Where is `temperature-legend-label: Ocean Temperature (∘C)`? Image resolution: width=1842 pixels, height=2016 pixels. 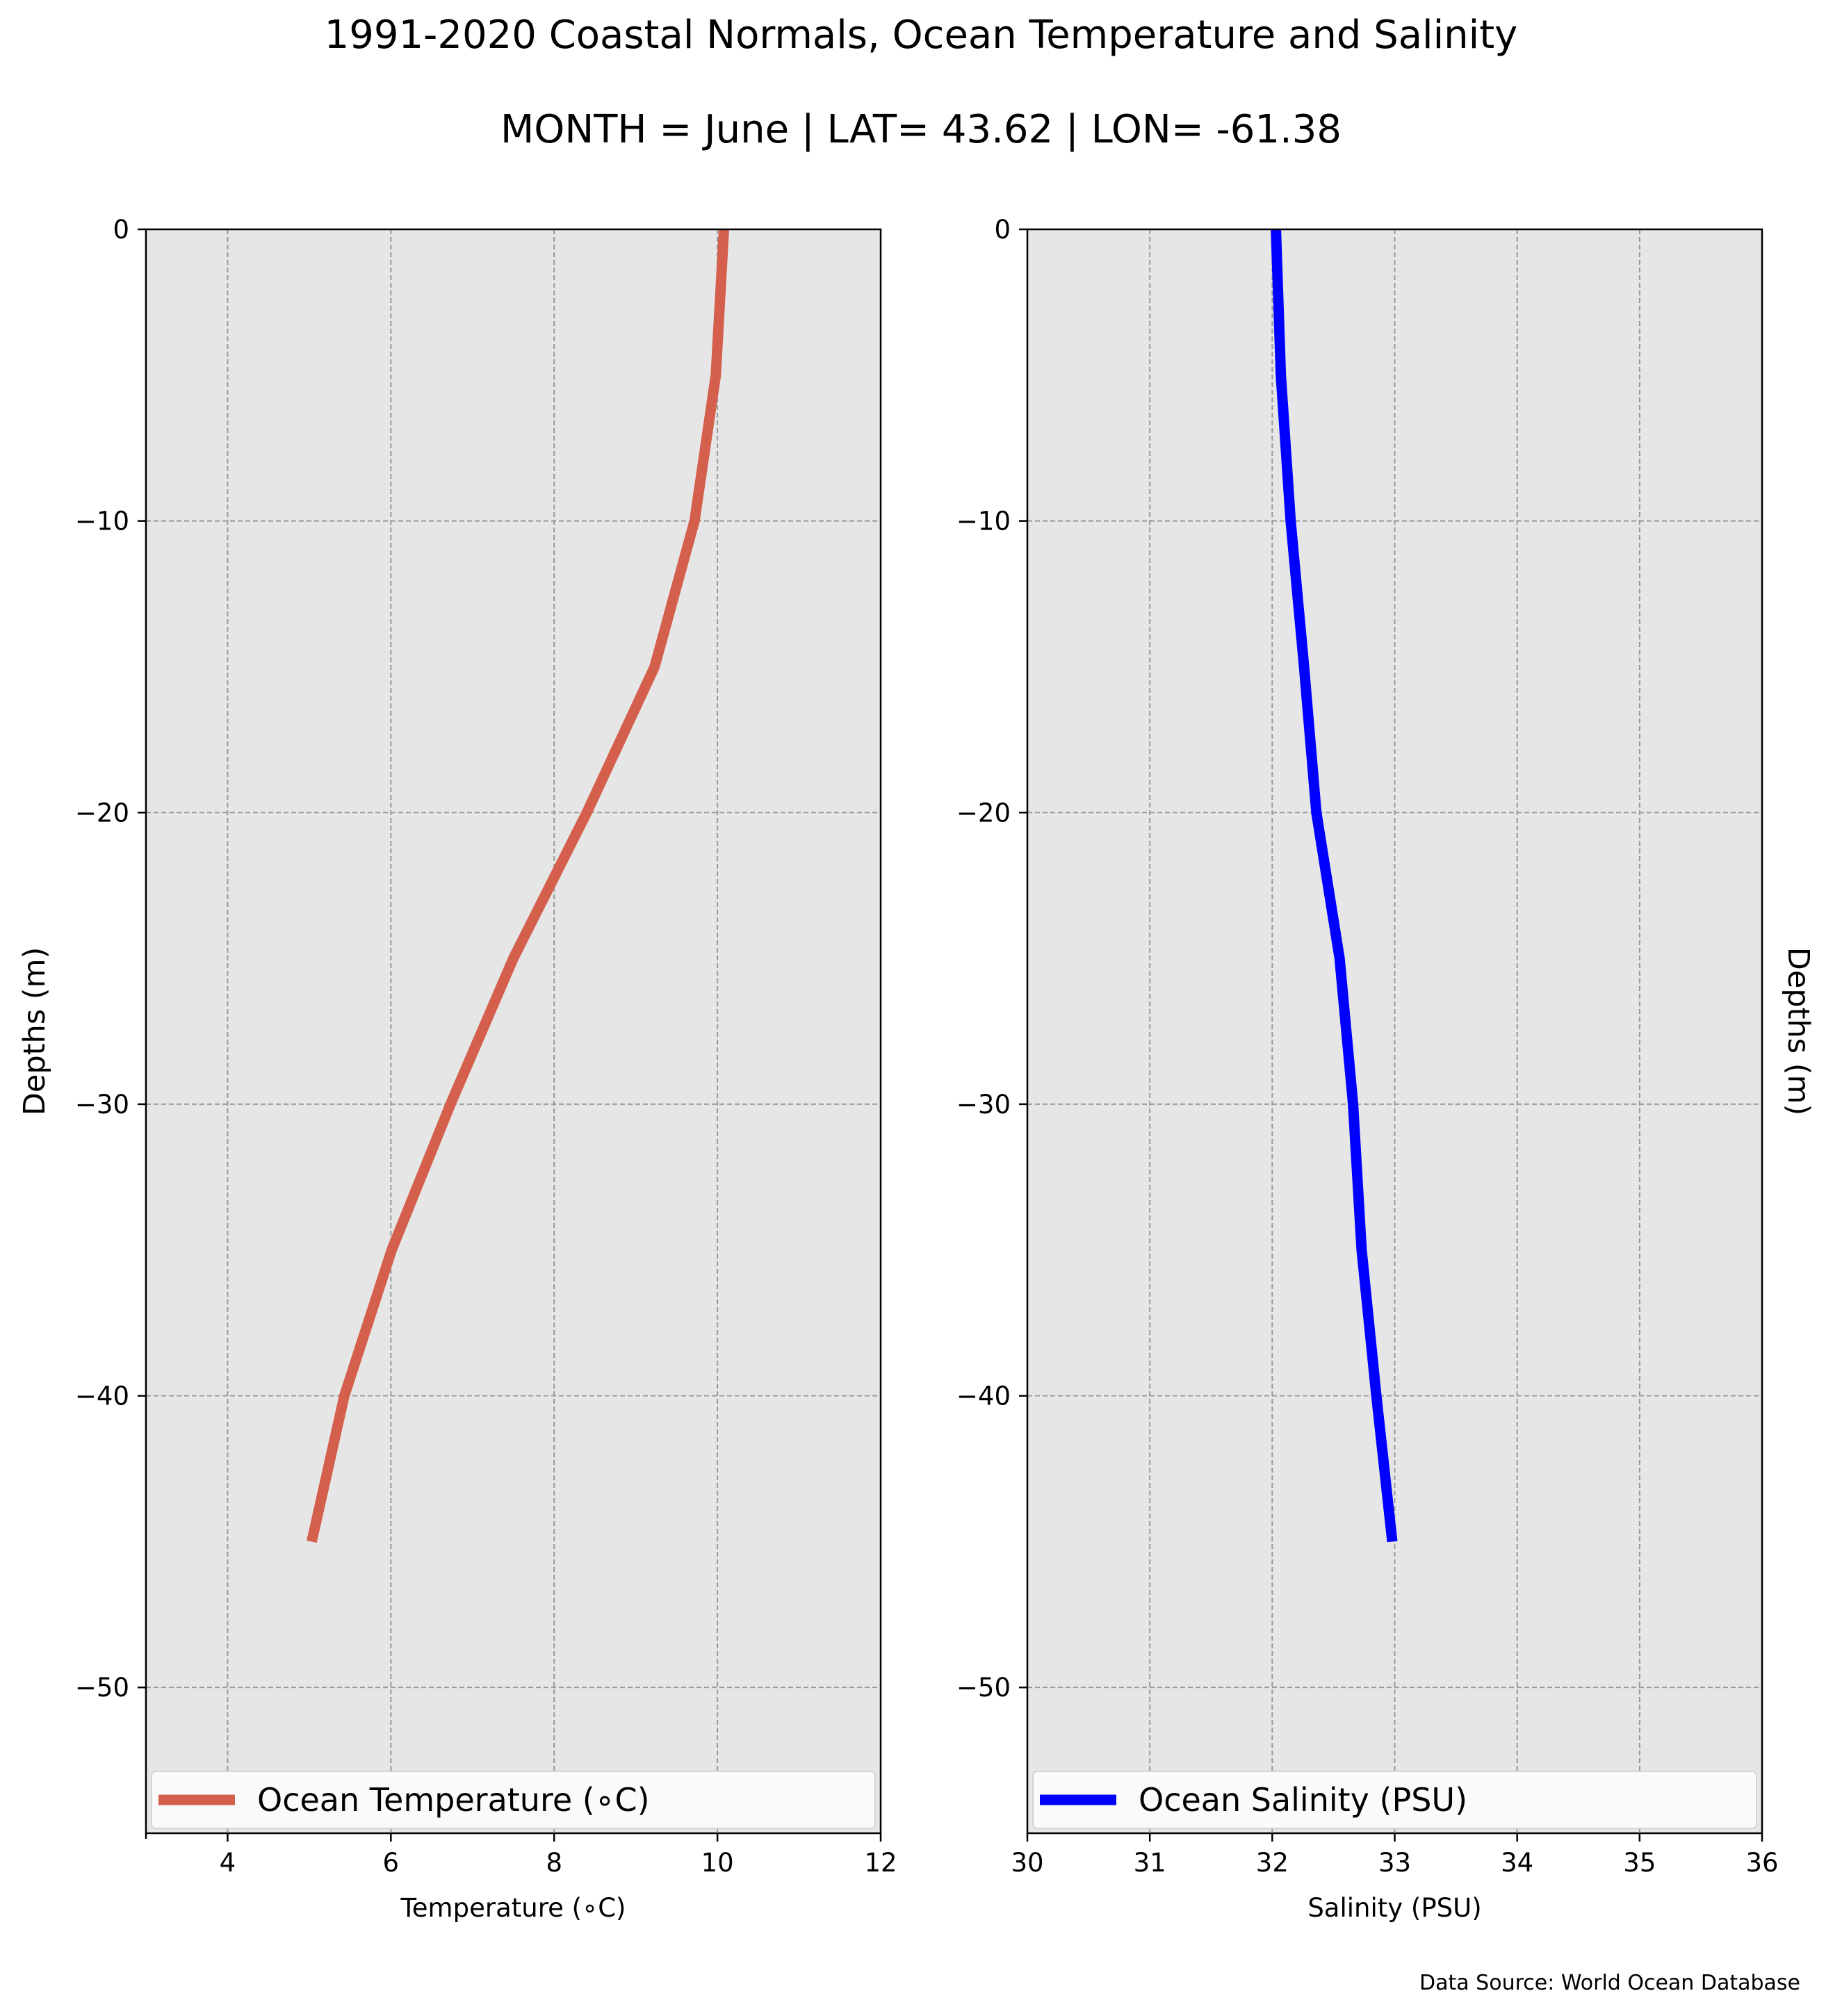 temperature-legend-label: Ocean Temperature (∘C) is located at coordinates (453, 1800).